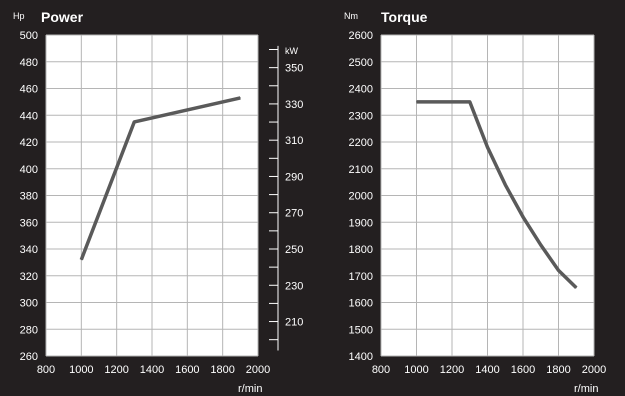  I want to click on y-tick-label: 2400, so click(361, 90).